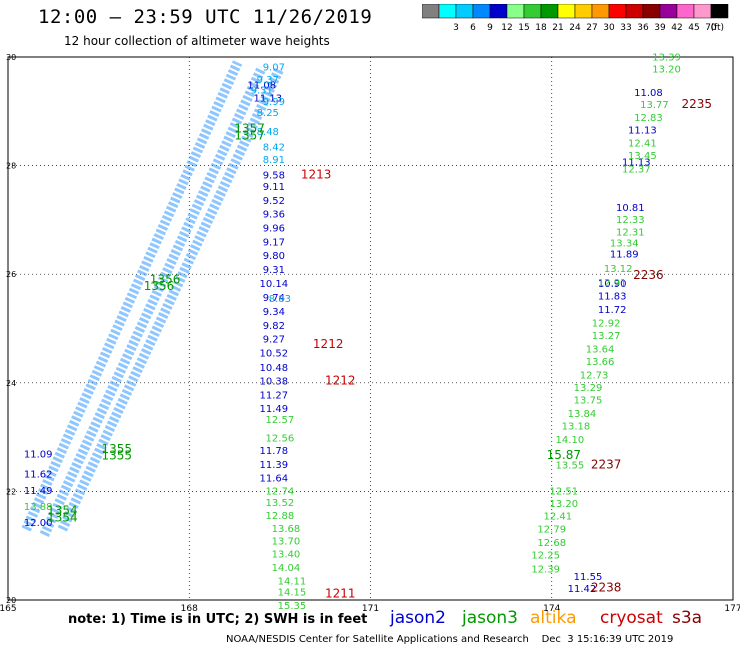  Describe the element at coordinates (648, 93) in the screenshot. I see `data-label: 11.08` at that location.